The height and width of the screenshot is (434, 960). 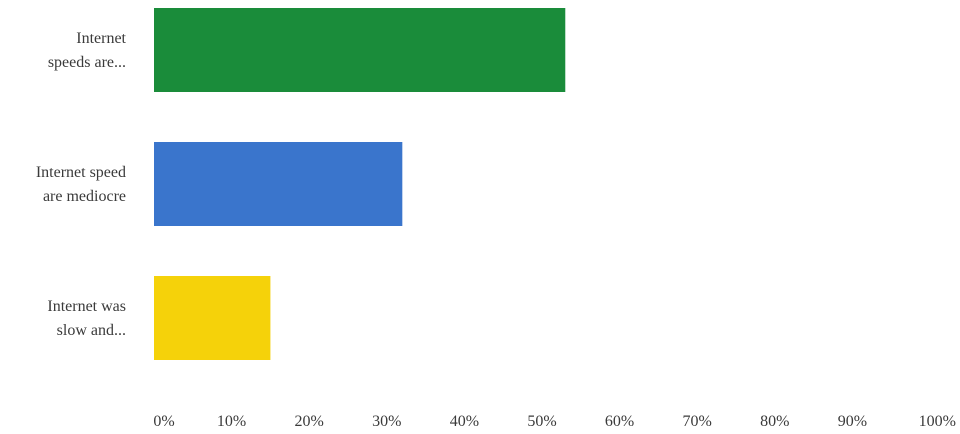 What do you see at coordinates (84, 196) in the screenshot?
I see `category-label-2-line-2: are mediocre` at bounding box center [84, 196].